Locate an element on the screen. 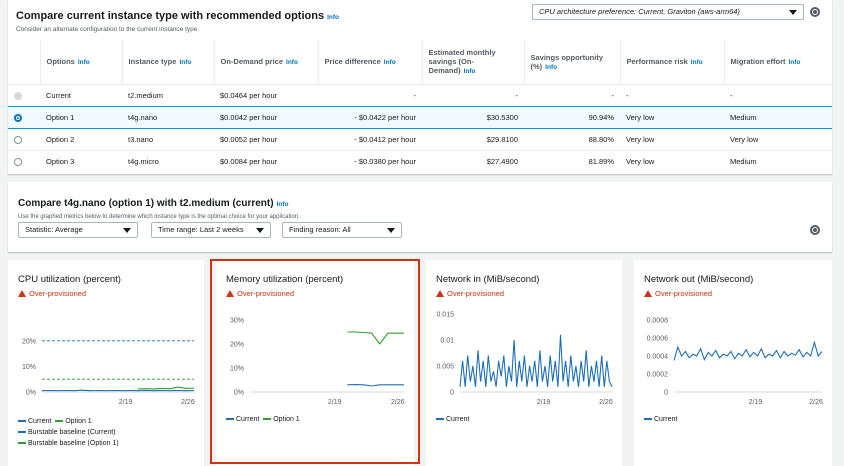 The width and height of the screenshot is (844, 466). recommendations-info-link: Info is located at coordinates (333, 17).